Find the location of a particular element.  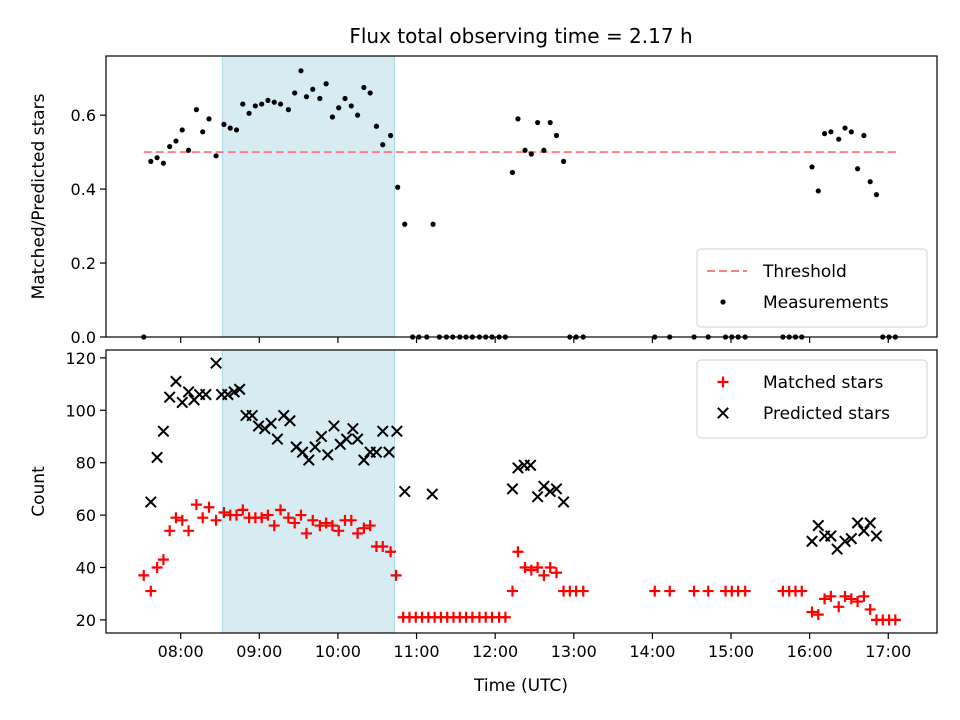

x-tick-label: 10:00 is located at coordinates (338, 651).